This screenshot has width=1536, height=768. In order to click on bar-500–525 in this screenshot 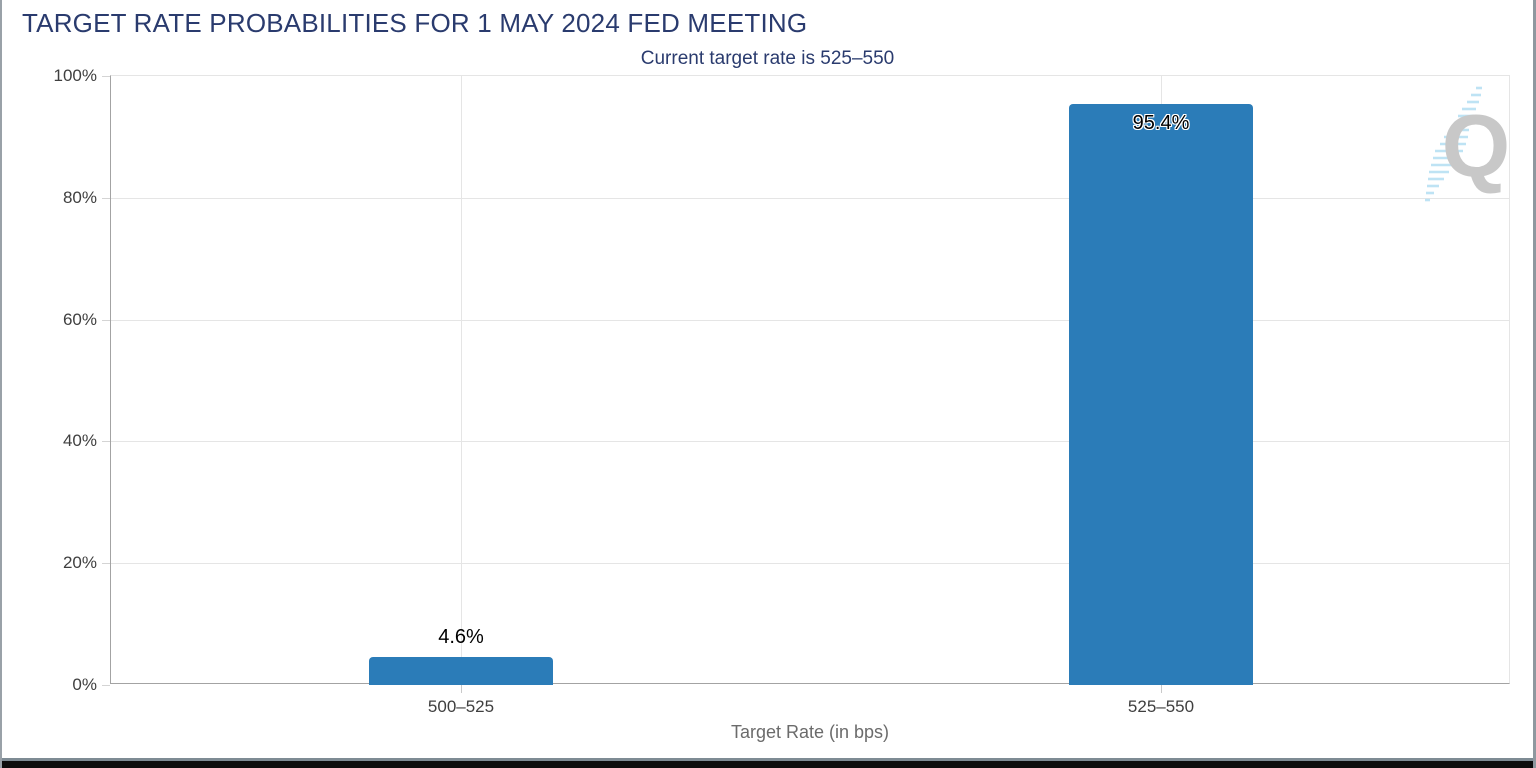, I will do `click(461, 670)`.